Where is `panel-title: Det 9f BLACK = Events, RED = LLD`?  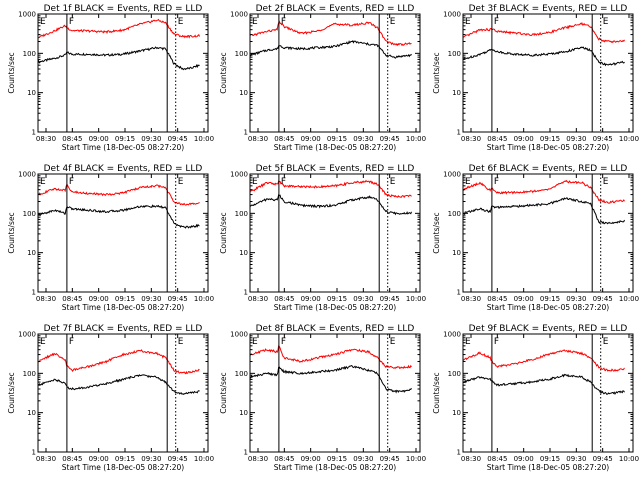
panel-title: Det 9f BLACK = Events, RED = LLD is located at coordinates (548, 329).